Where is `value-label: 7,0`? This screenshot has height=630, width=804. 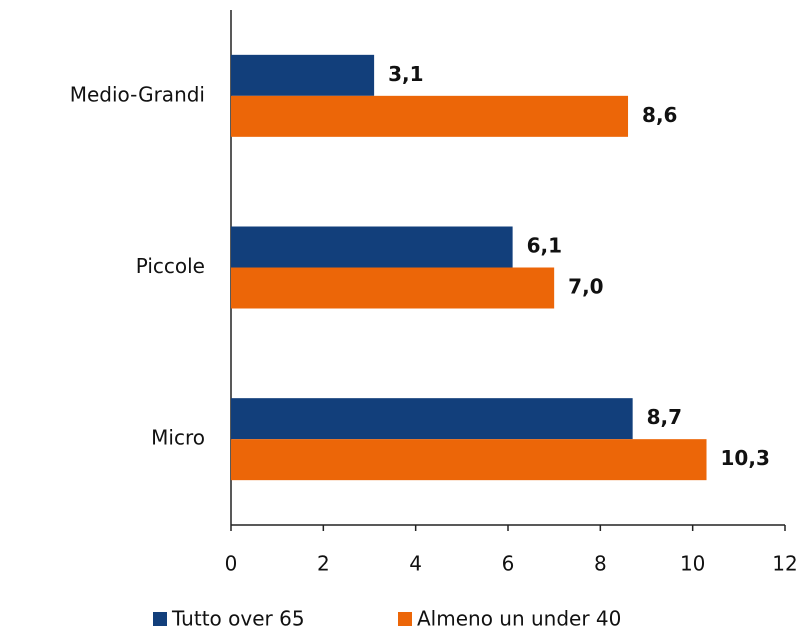
value-label: 7,0 is located at coordinates (585, 287).